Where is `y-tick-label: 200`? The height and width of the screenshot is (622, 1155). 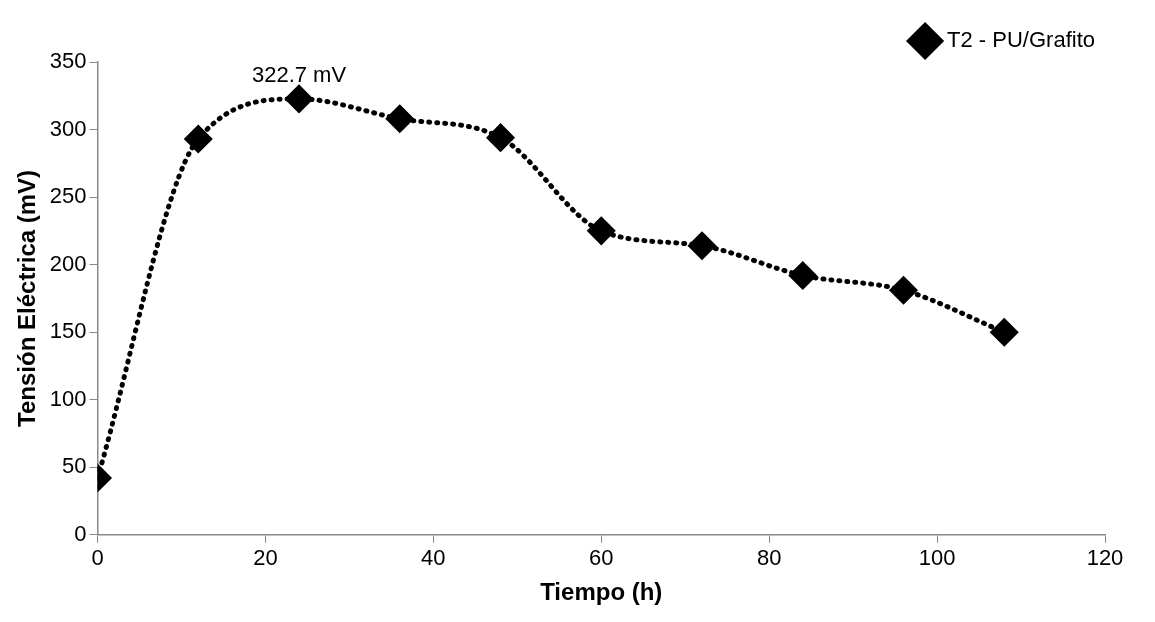
y-tick-label: 200 is located at coordinates (68, 263).